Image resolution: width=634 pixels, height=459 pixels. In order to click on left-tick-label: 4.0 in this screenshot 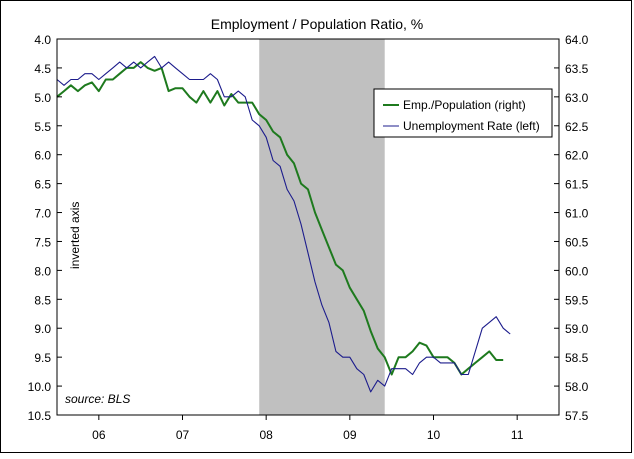, I will do `click(42, 40)`.